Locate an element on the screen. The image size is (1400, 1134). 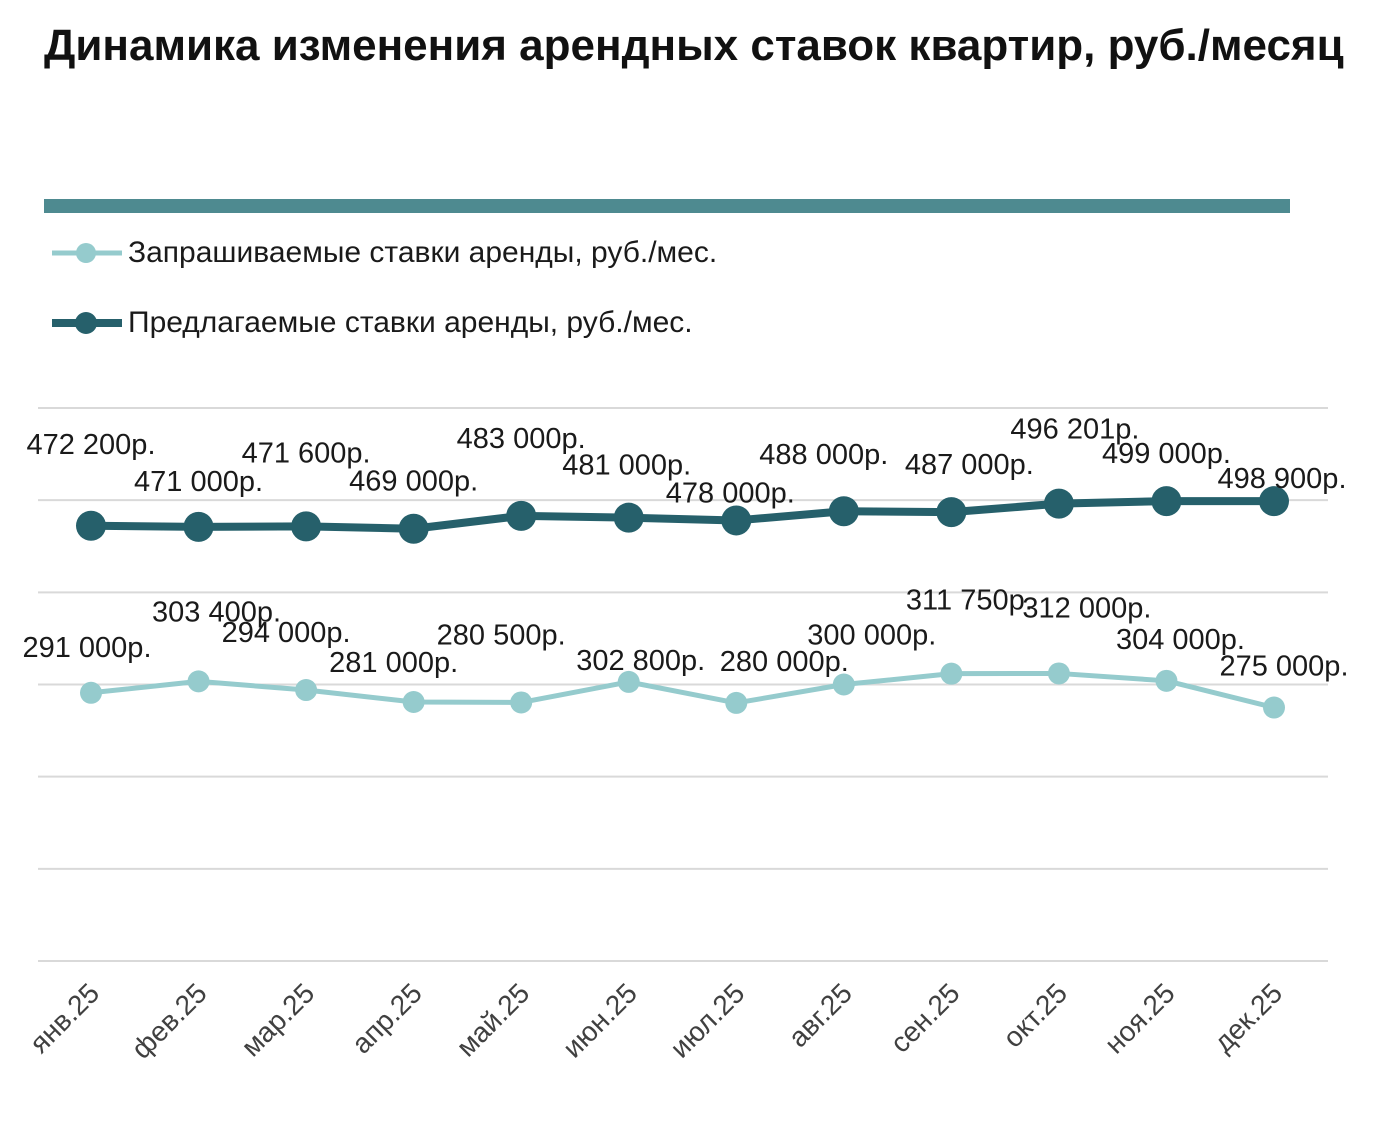
data-label-offered-1: 471 000р. is located at coordinates (198, 482).